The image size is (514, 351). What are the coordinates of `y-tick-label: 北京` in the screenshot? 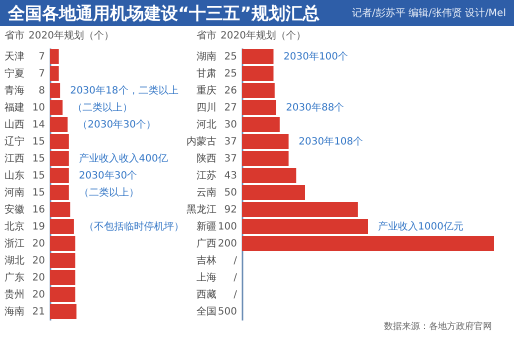 It's located at (14, 226).